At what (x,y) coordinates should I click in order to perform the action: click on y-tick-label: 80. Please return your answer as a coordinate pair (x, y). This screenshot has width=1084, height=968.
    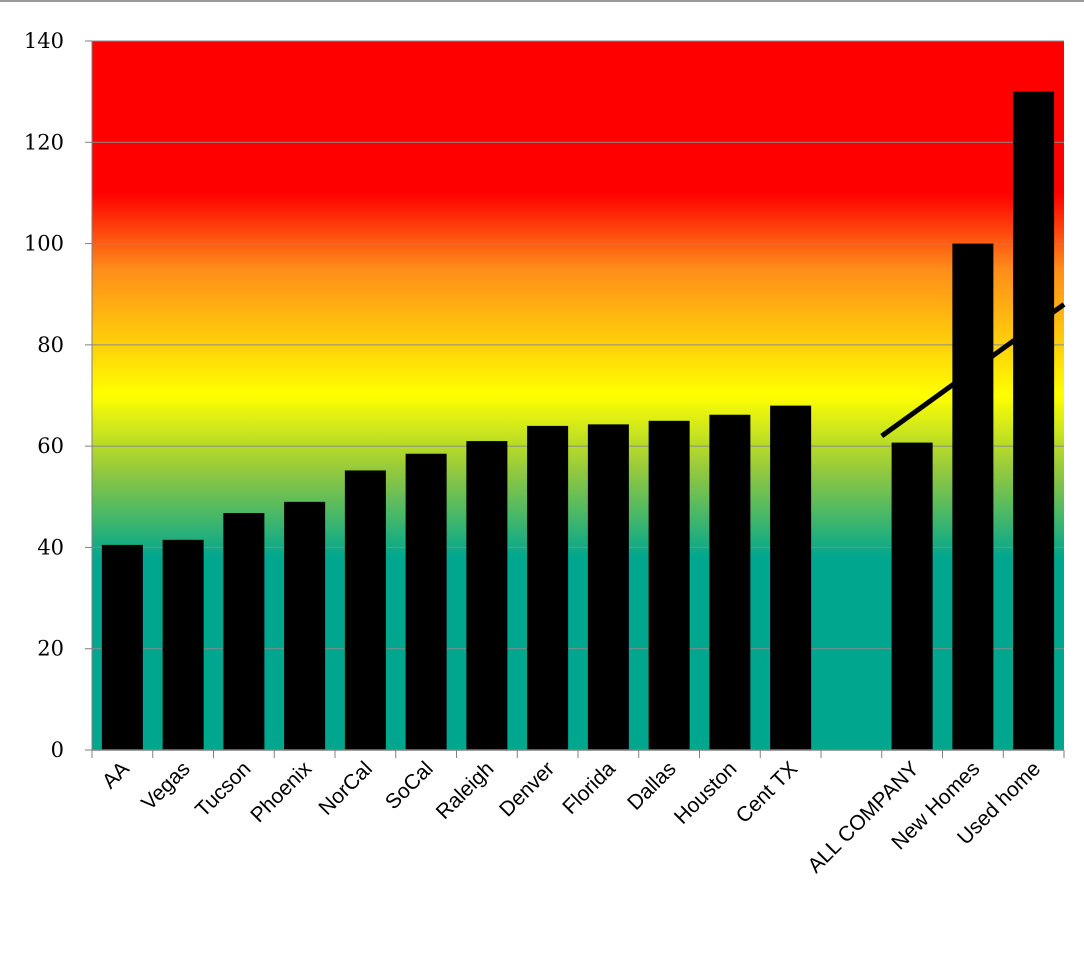
    Looking at the image, I should click on (50, 345).